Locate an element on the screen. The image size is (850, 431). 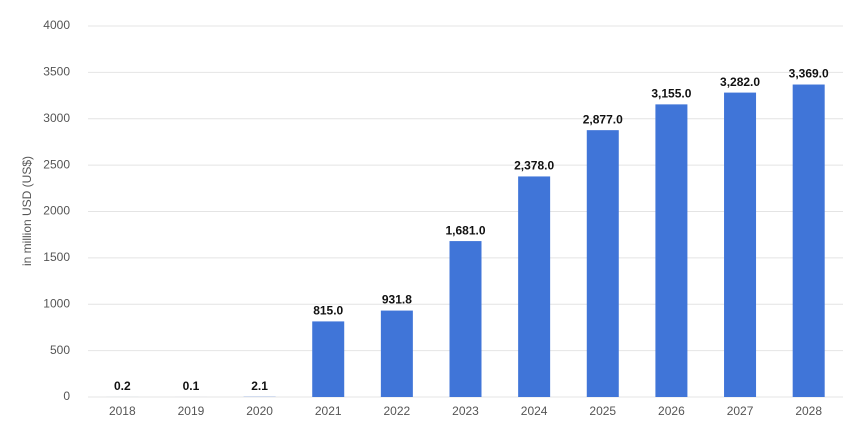
value-label: 2.1 is located at coordinates (259, 386).